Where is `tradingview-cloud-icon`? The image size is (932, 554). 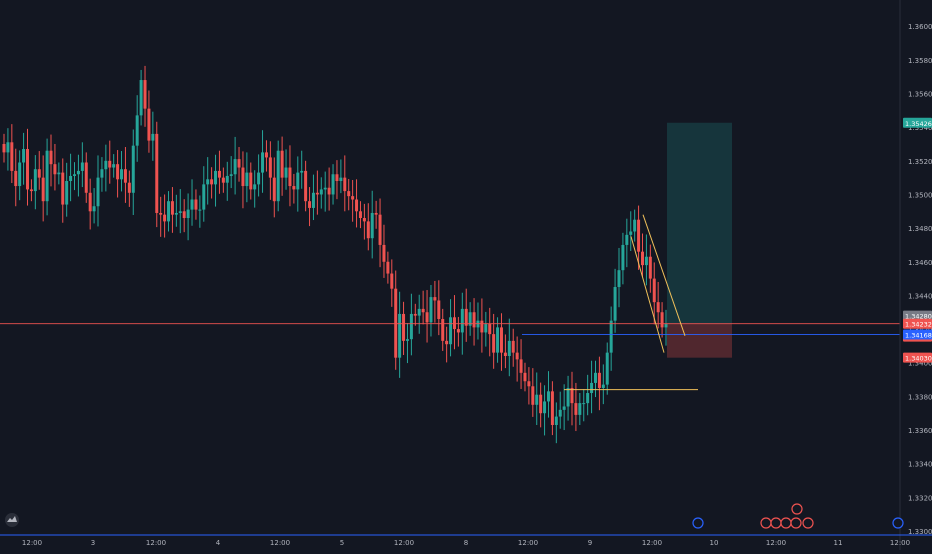 tradingview-cloud-icon is located at coordinates (12, 520).